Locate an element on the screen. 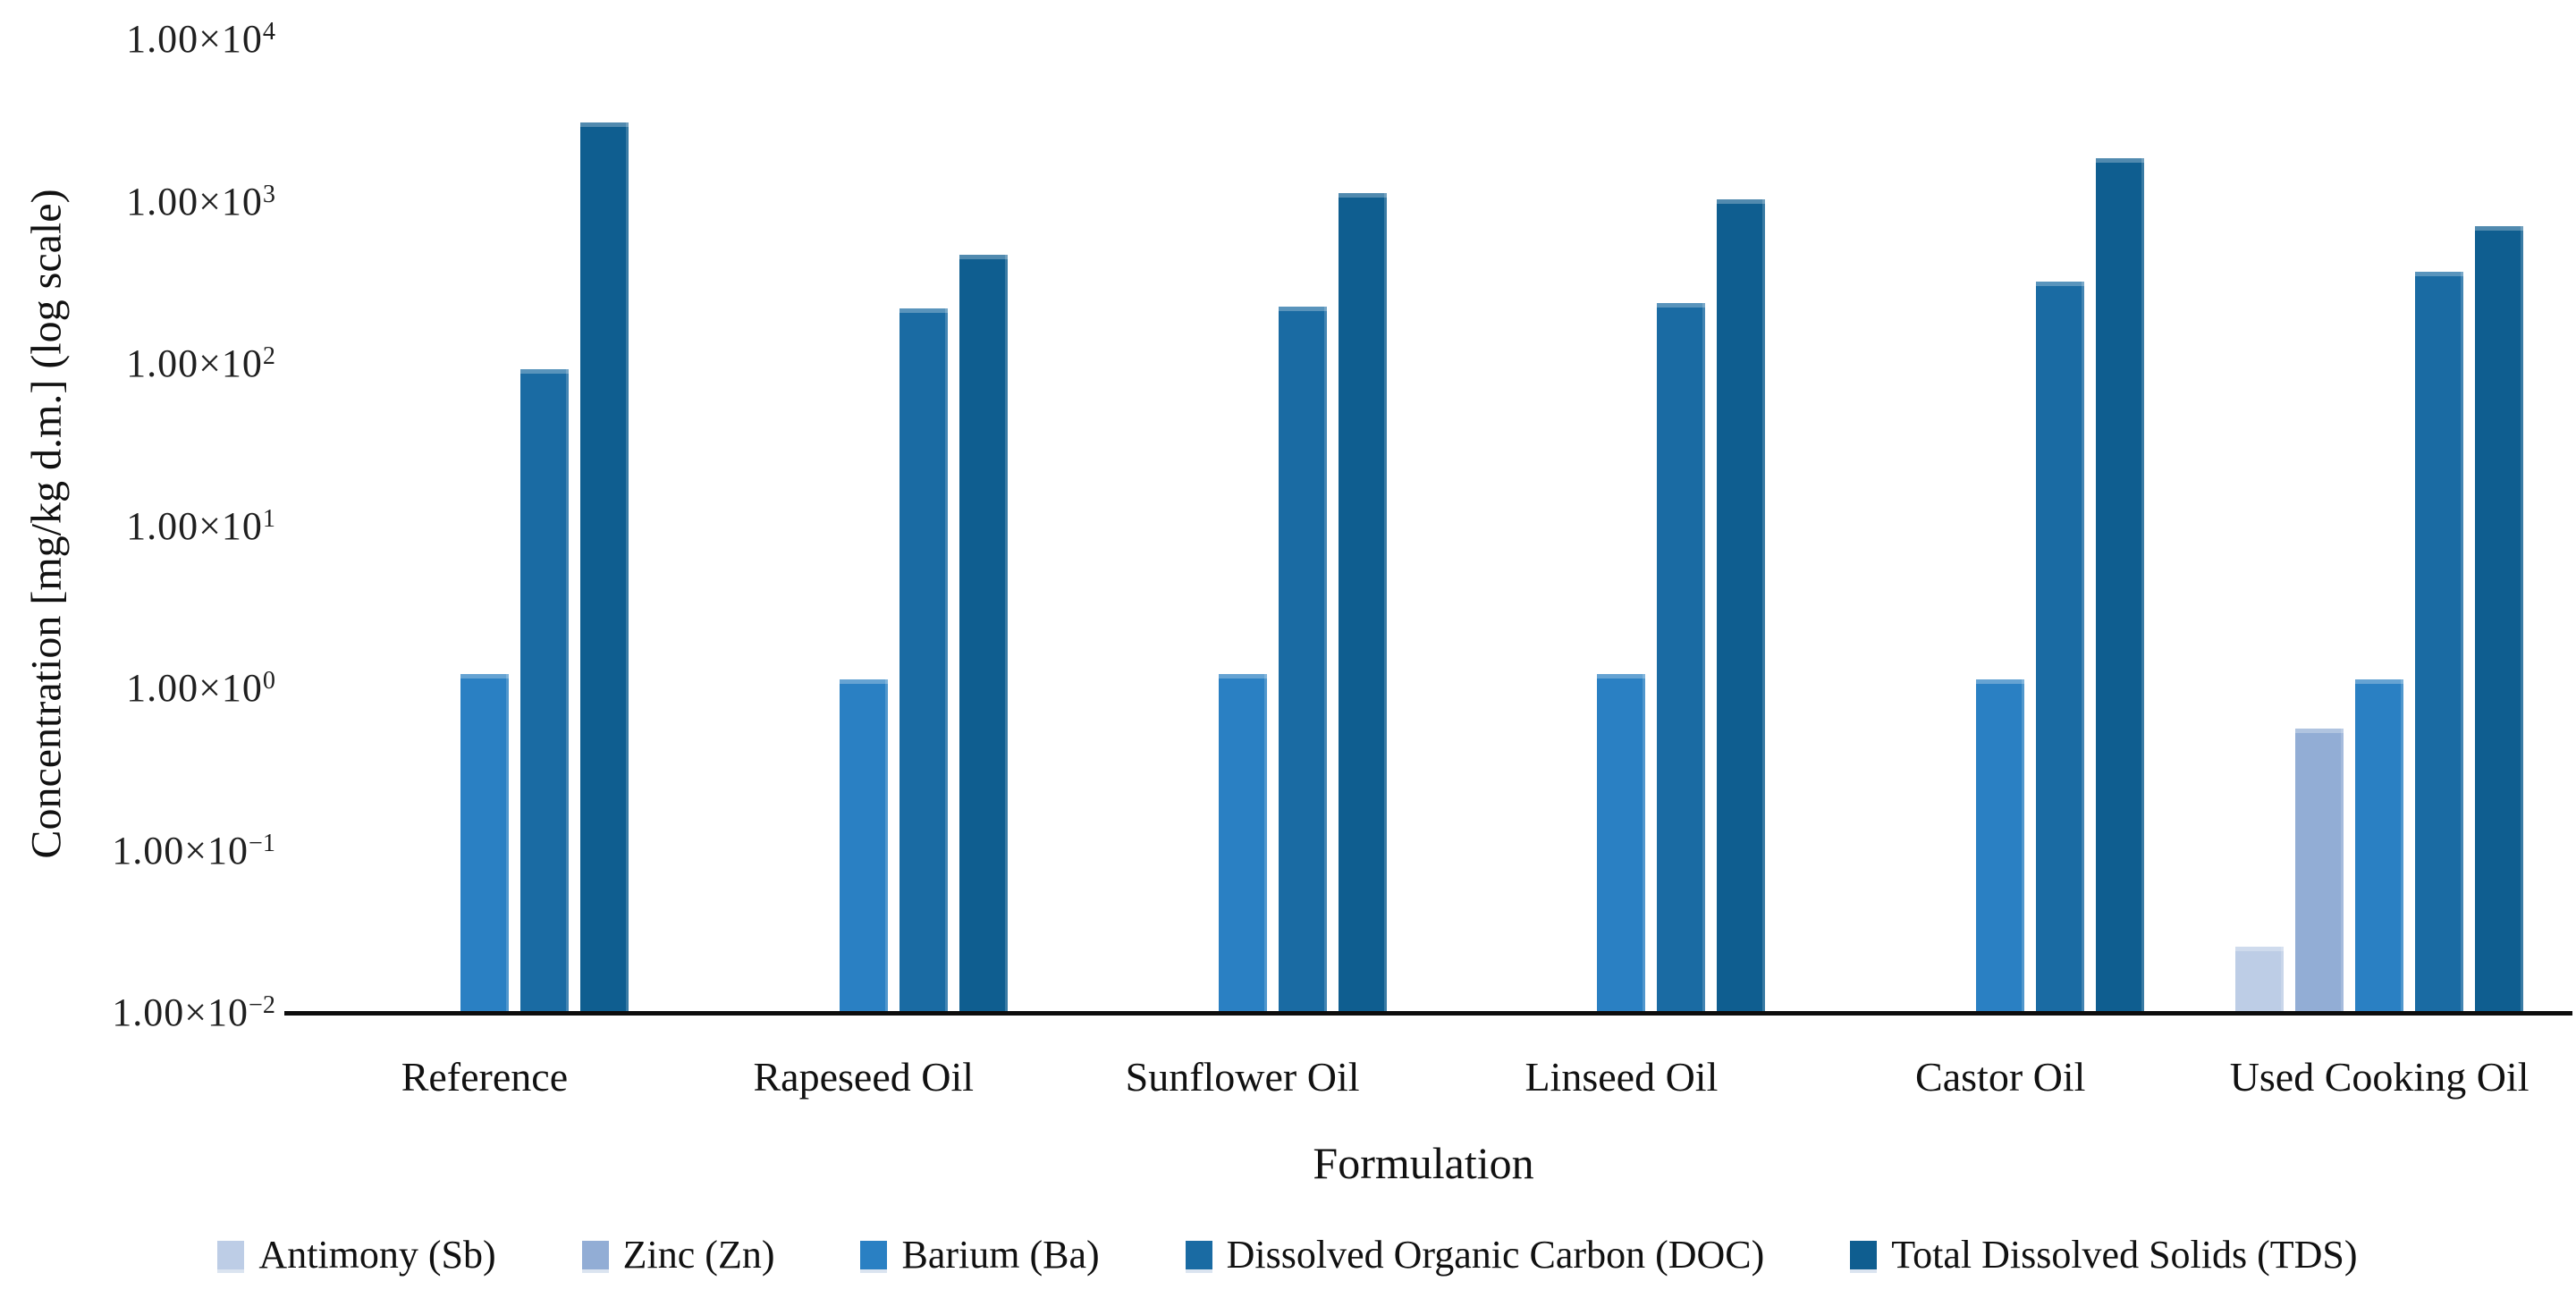 The image size is (2576, 1315). legend-label: Barium (Ba) is located at coordinates (1000, 1255).